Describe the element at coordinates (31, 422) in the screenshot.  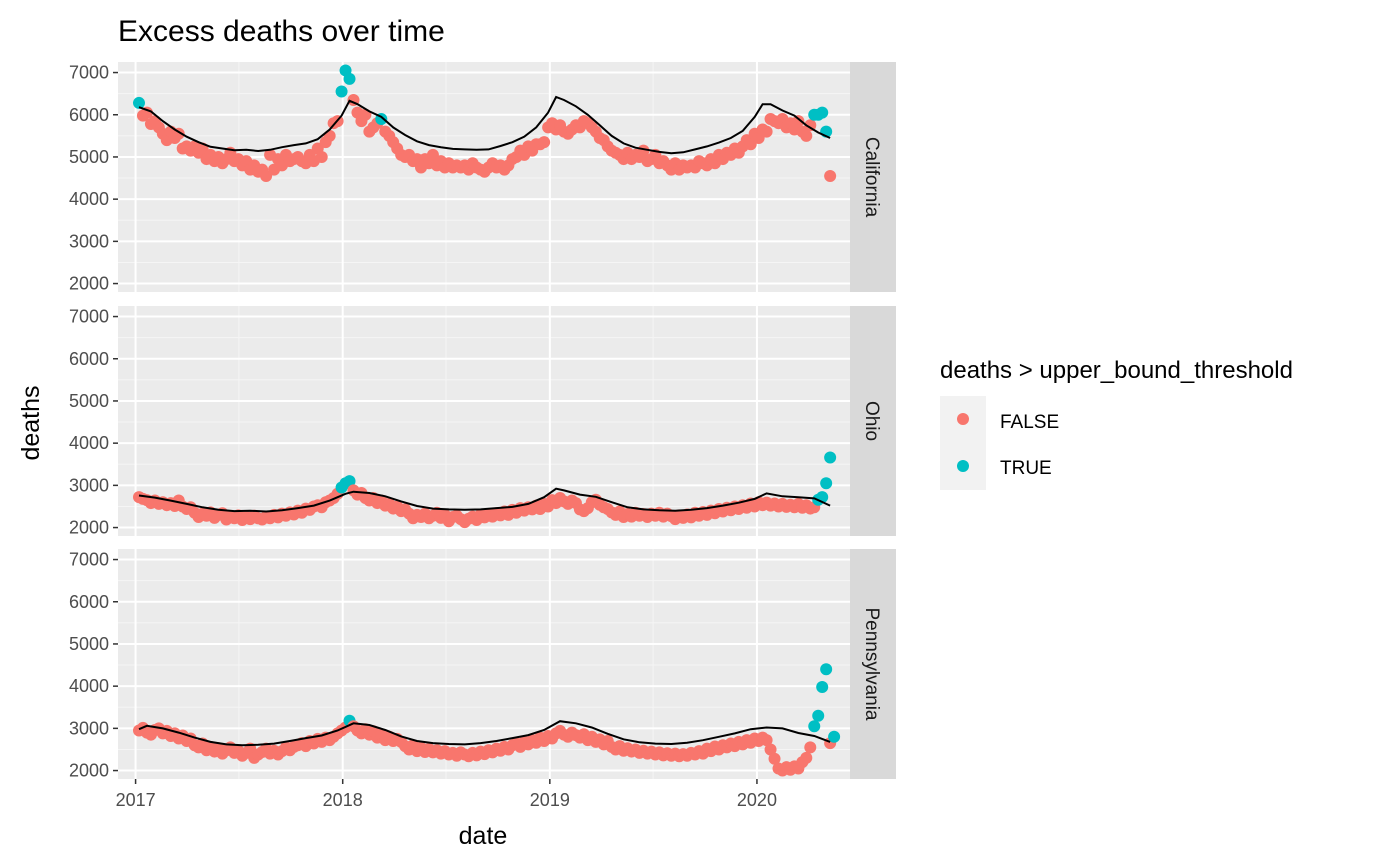
I see `y-axis-title: deaths` at that location.